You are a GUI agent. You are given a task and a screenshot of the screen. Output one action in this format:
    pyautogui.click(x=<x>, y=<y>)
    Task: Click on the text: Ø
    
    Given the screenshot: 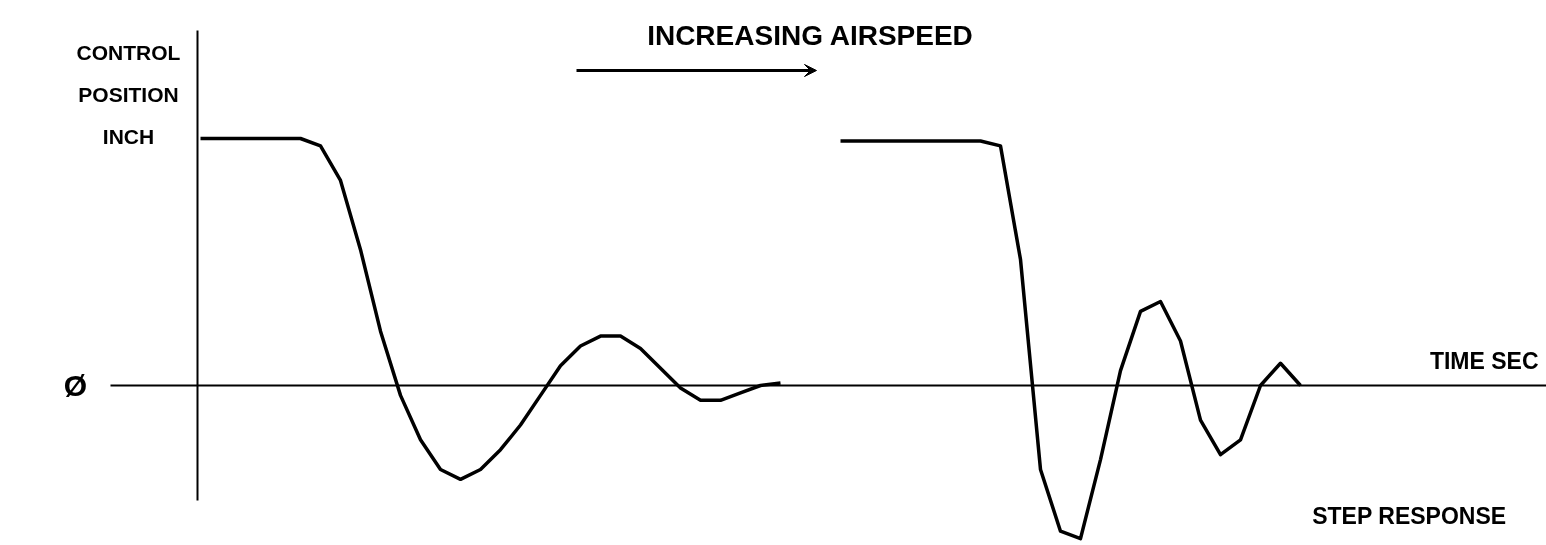 What is the action you would take?
    pyautogui.click(x=75, y=385)
    